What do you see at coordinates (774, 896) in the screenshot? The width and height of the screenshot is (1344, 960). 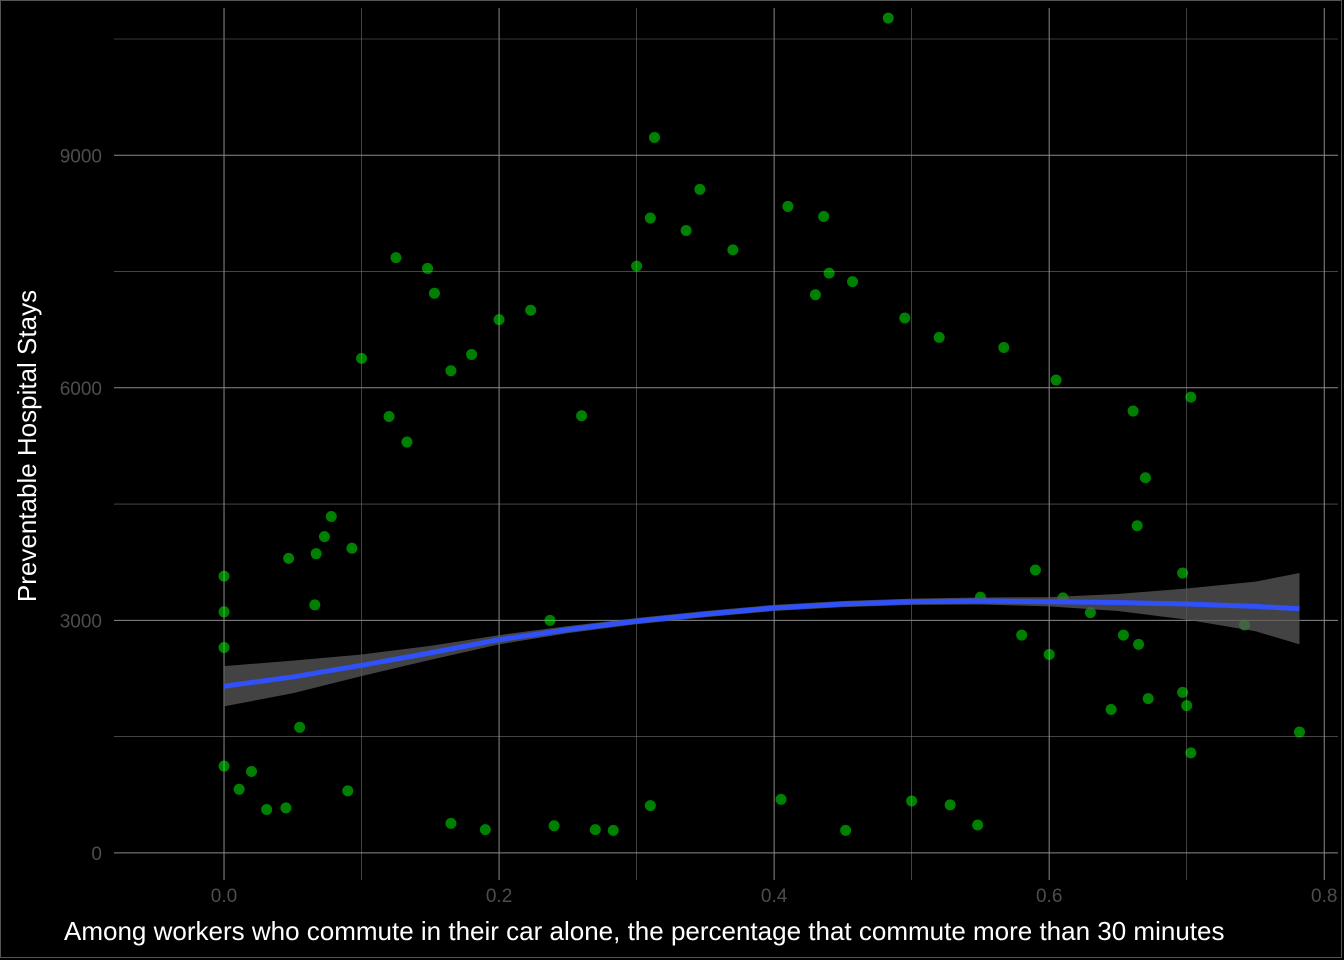 I see `x-tick-label: 0.4` at bounding box center [774, 896].